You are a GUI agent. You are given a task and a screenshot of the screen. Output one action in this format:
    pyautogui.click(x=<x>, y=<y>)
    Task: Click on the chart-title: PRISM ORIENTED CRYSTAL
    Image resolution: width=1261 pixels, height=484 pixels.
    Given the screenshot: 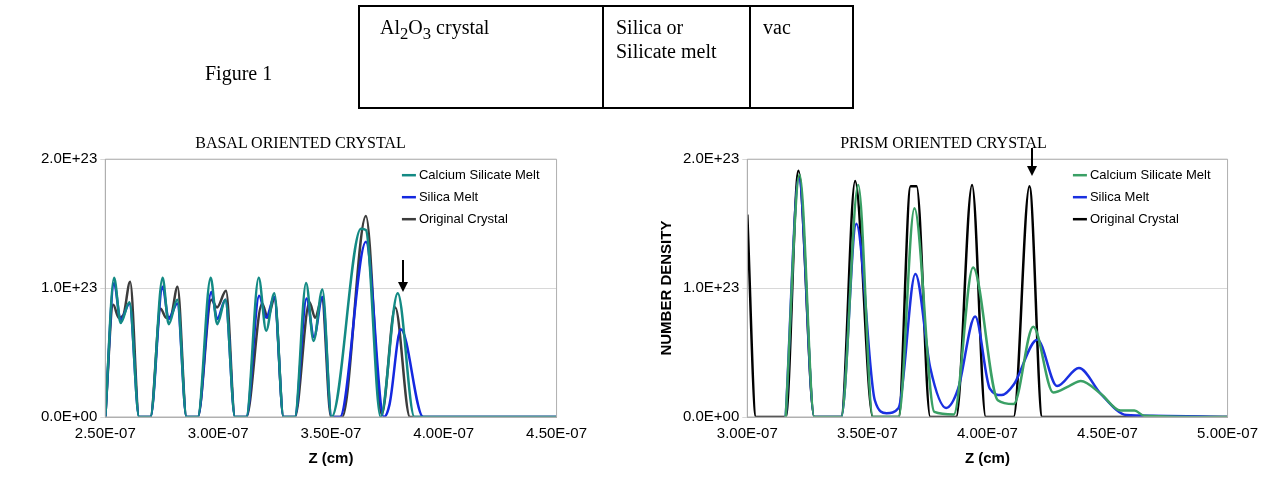 What is the action you would take?
    pyautogui.click(x=943, y=142)
    